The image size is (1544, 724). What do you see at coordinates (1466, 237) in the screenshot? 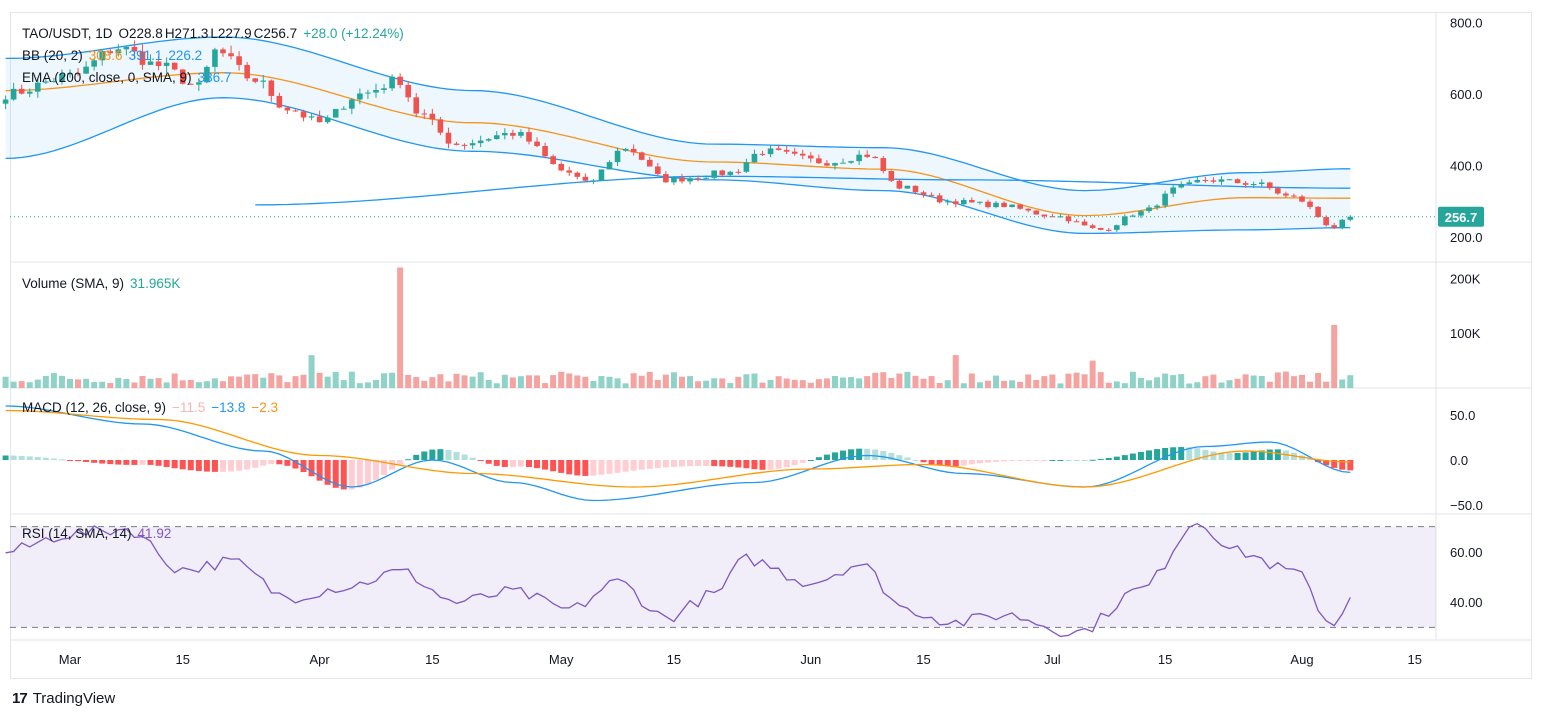
I see `price-tick-label: 200.0` at bounding box center [1466, 237].